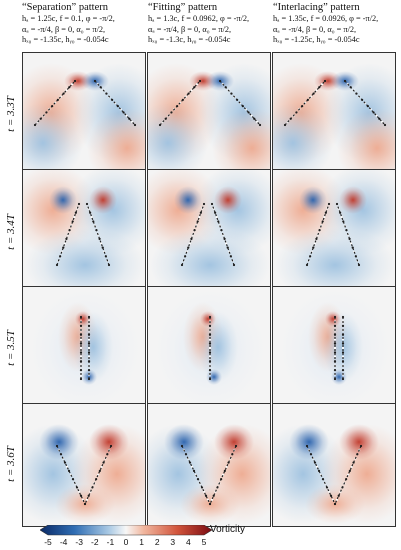  What do you see at coordinates (126, 530) in the screenshot?
I see `colorbar` at bounding box center [126, 530].